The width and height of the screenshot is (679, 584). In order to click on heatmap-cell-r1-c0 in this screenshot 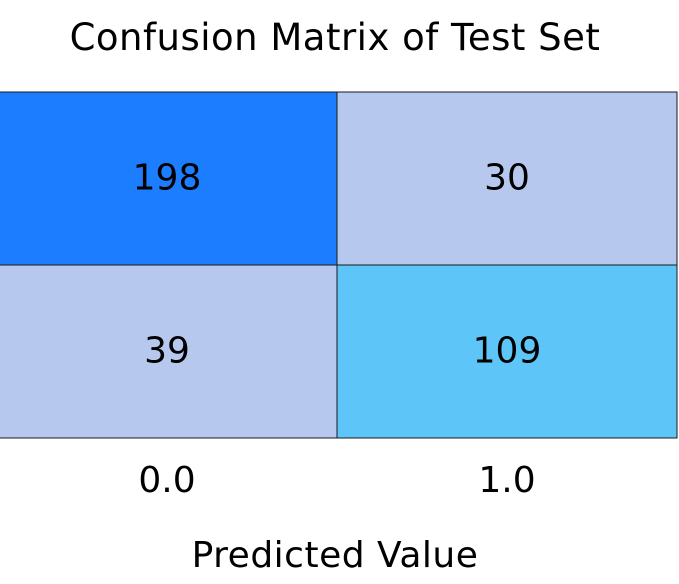, I will do `click(169, 351)`.